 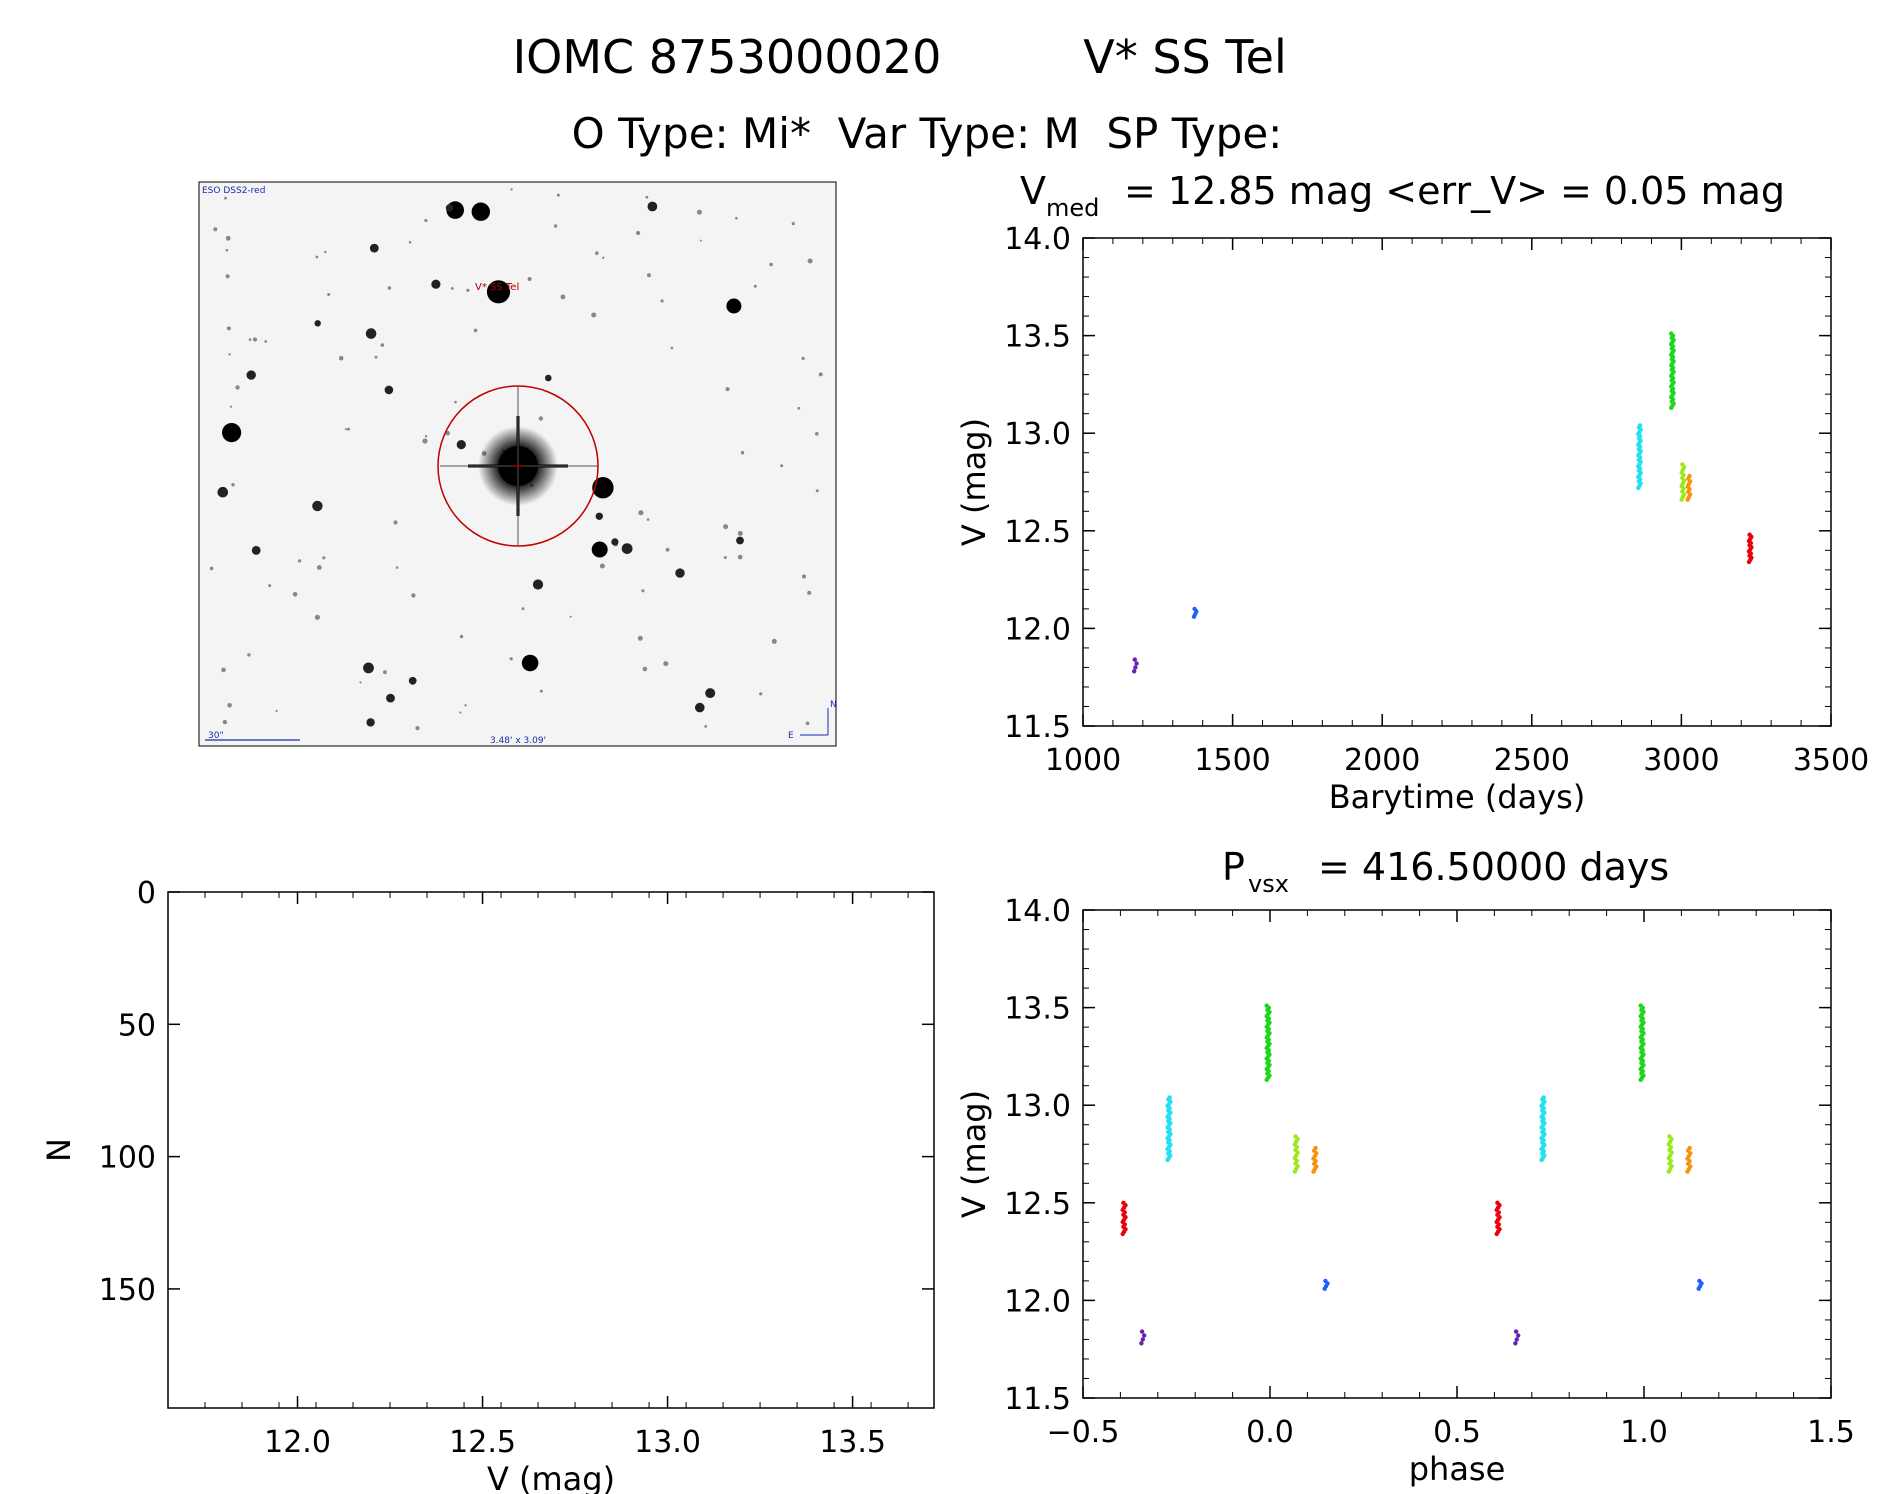 What do you see at coordinates (1295, 1136) in the screenshot?
I see `phased-point-lime` at bounding box center [1295, 1136].